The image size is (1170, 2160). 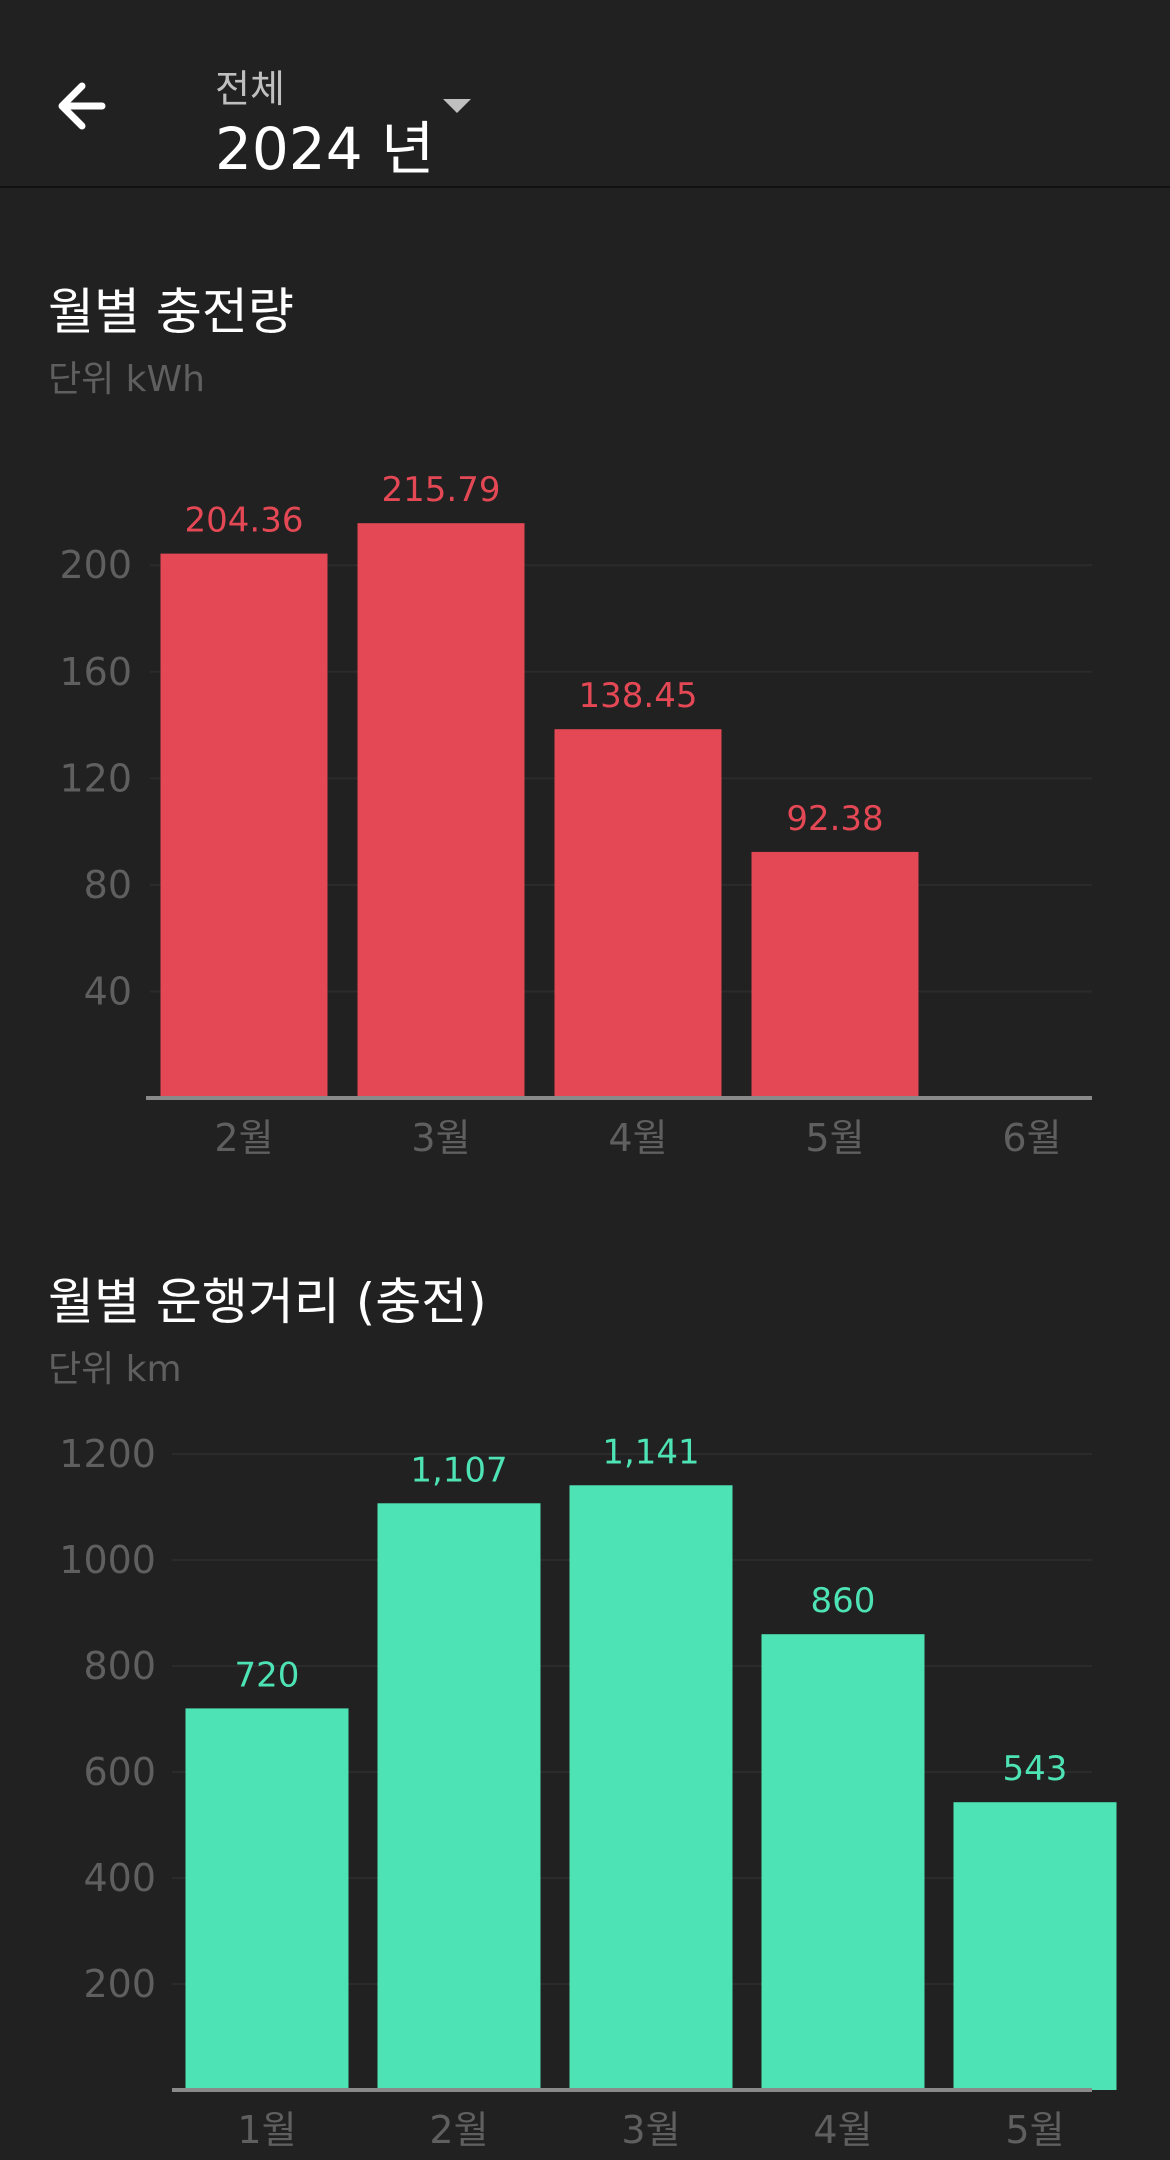 What do you see at coordinates (119, 1772) in the screenshot?
I see `y-tick-label: 600` at bounding box center [119, 1772].